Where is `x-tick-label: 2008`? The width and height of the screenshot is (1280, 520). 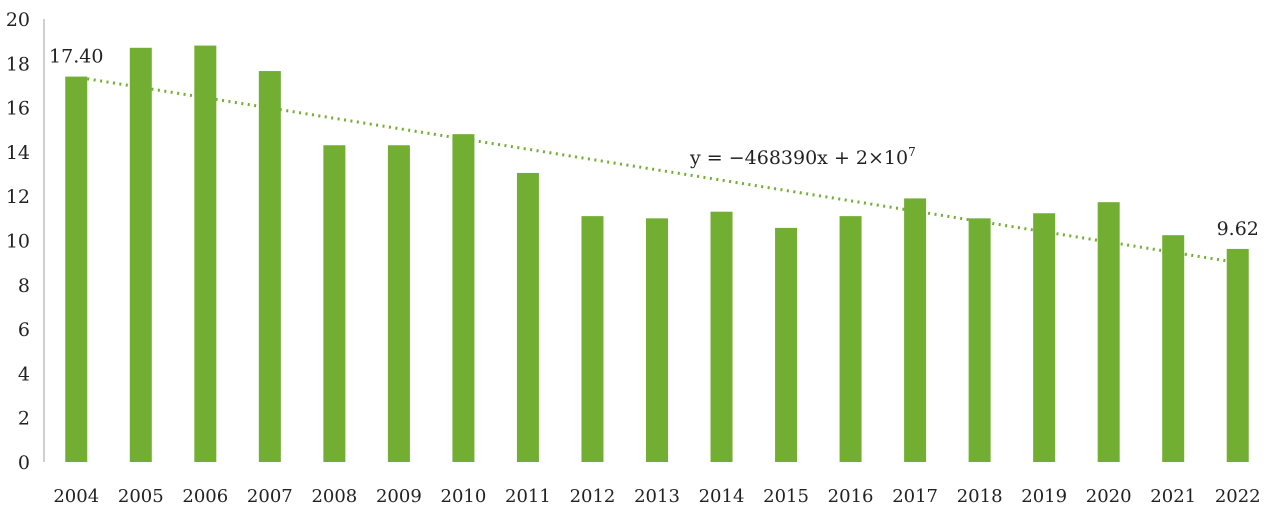
x-tick-label: 2008 is located at coordinates (334, 496).